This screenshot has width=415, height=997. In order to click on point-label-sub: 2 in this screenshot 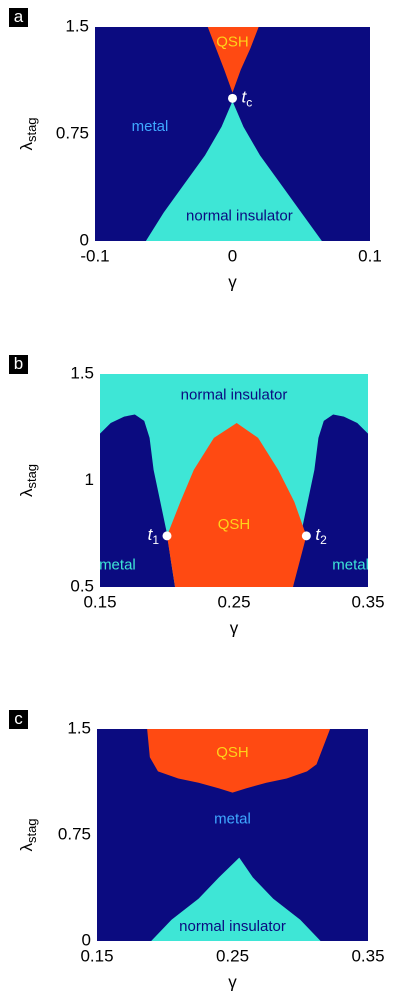, I will do `click(323, 540)`.